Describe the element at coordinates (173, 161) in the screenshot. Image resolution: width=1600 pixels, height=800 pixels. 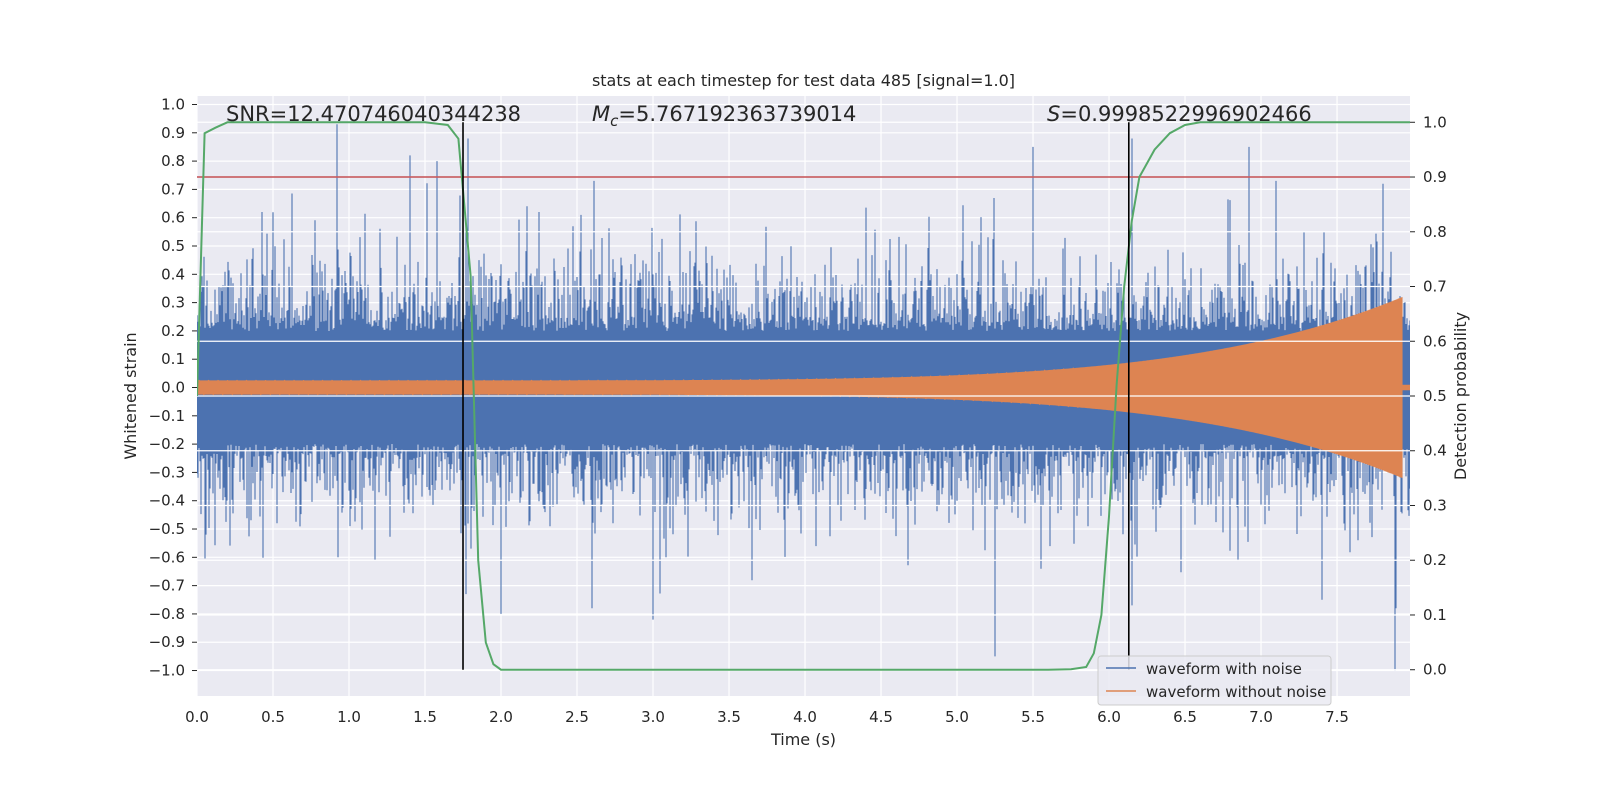
I see `y-tick-label: 0.8` at that location.